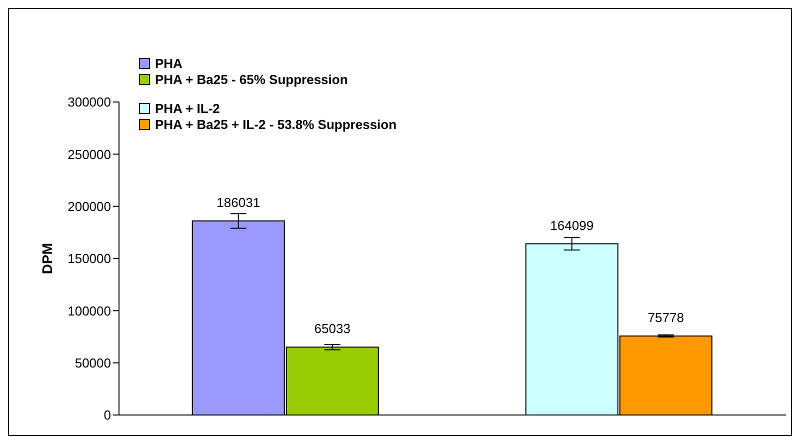  I want to click on data-label: 164099, so click(572, 225).